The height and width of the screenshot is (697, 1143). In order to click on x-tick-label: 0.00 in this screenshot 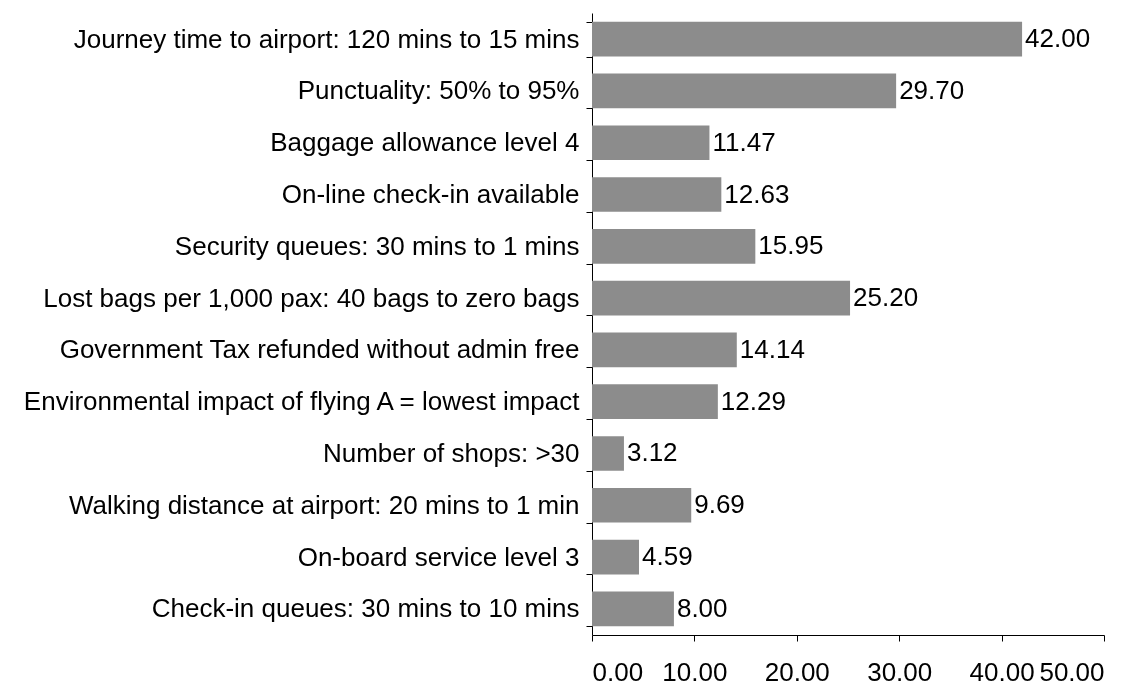, I will do `click(618, 671)`.